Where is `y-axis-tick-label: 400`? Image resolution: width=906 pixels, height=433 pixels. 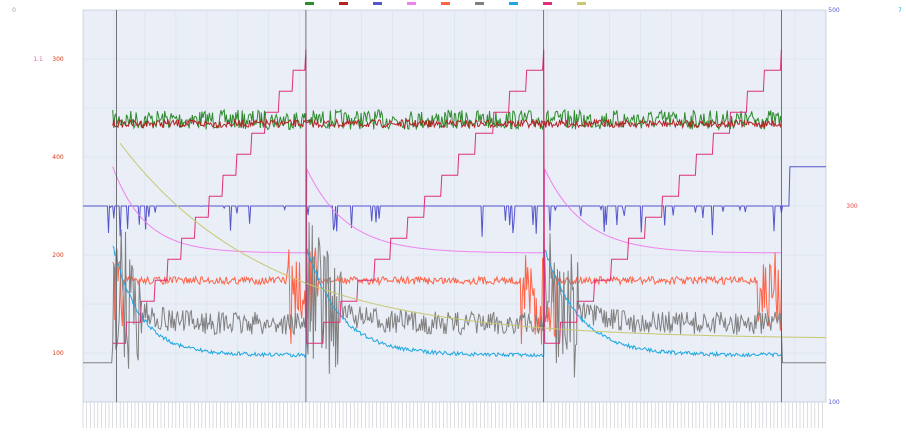 y-axis-tick-label: 400 is located at coordinates (58, 157).